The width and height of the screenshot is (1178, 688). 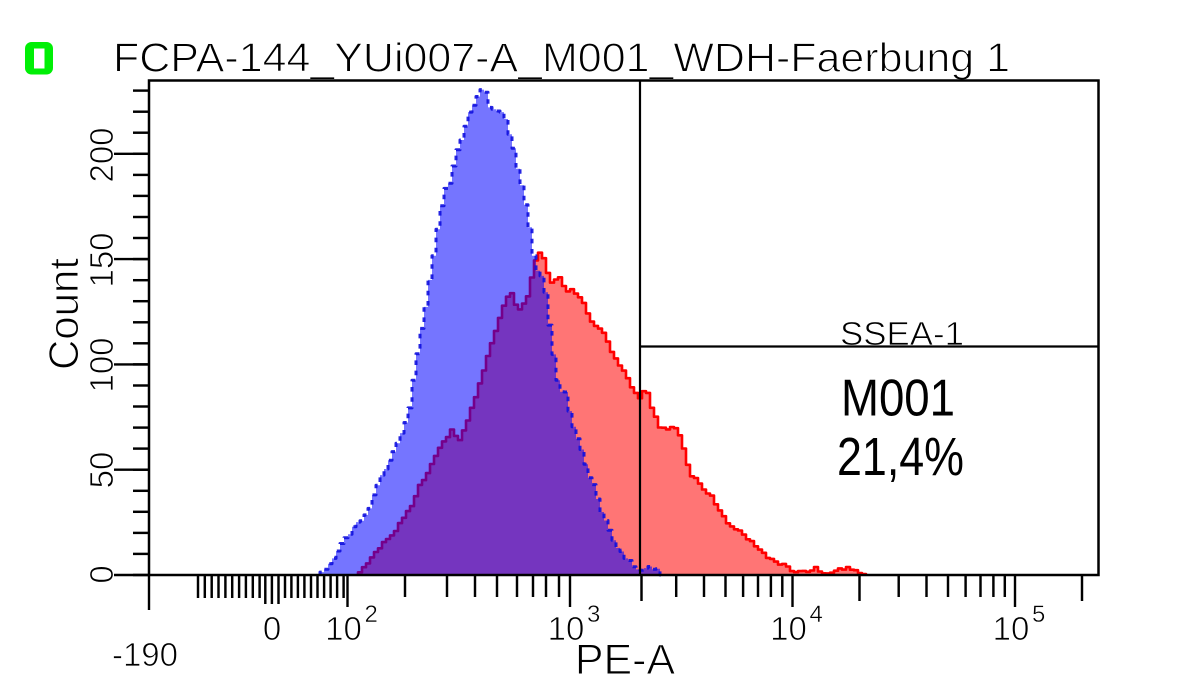 What do you see at coordinates (561, 58) in the screenshot?
I see `svg-text:FCPA-144_YUi007-A_M001_WDH-Fae: FCPA-144_YUi007-A_M001_WDH-Faerbung 1` at bounding box center [561, 58].